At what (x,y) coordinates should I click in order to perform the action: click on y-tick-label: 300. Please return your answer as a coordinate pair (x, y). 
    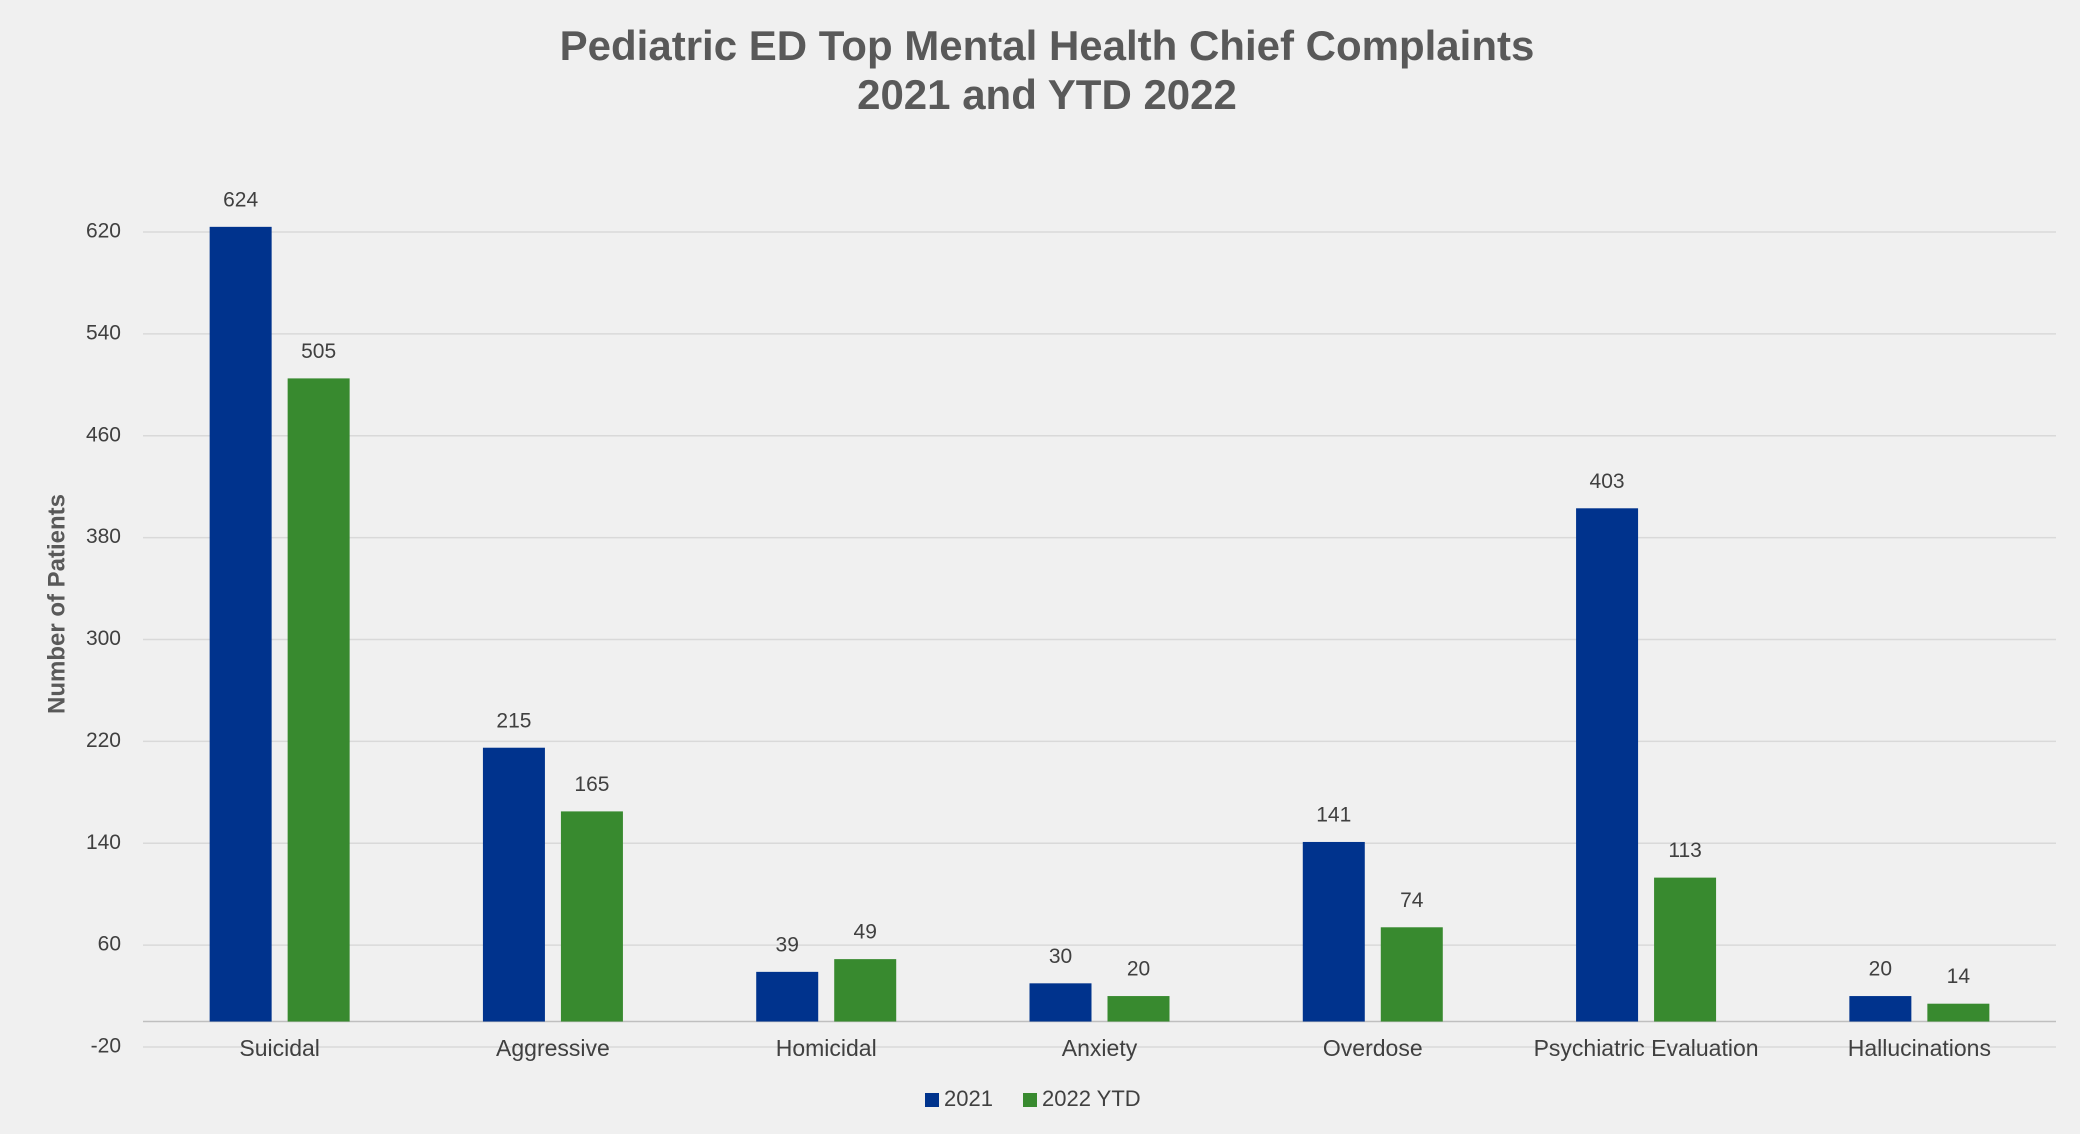
    Looking at the image, I should click on (103, 638).